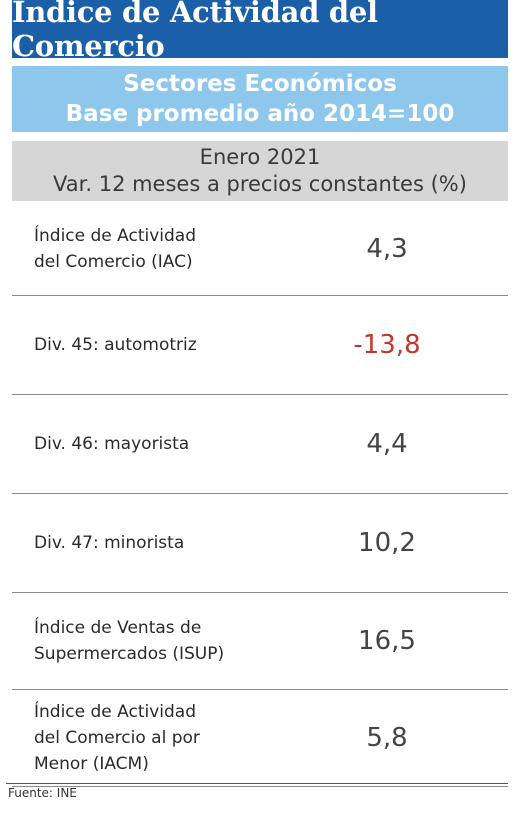 This screenshot has height=819, width=520. What do you see at coordinates (117, 738) in the screenshot?
I see `row-label-line: del Comercio al por` at bounding box center [117, 738].